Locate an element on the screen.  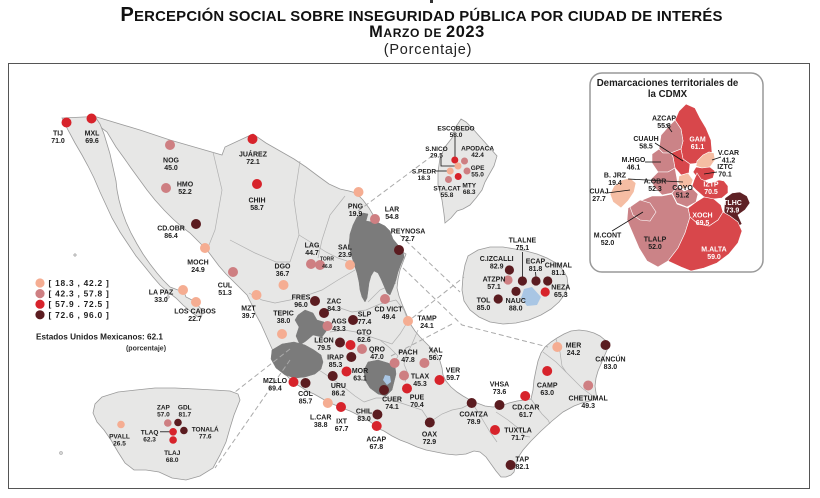
svg-text: 85.0 is located at coordinates (484, 308).